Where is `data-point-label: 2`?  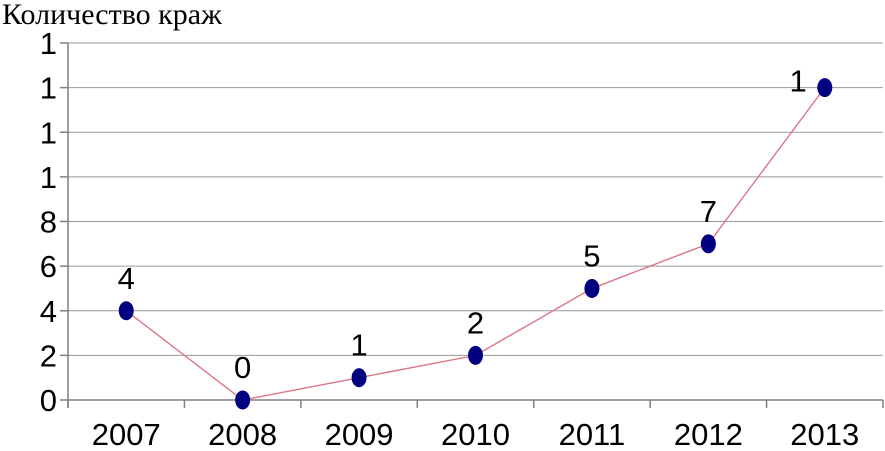 data-point-label: 2 is located at coordinates (475, 322).